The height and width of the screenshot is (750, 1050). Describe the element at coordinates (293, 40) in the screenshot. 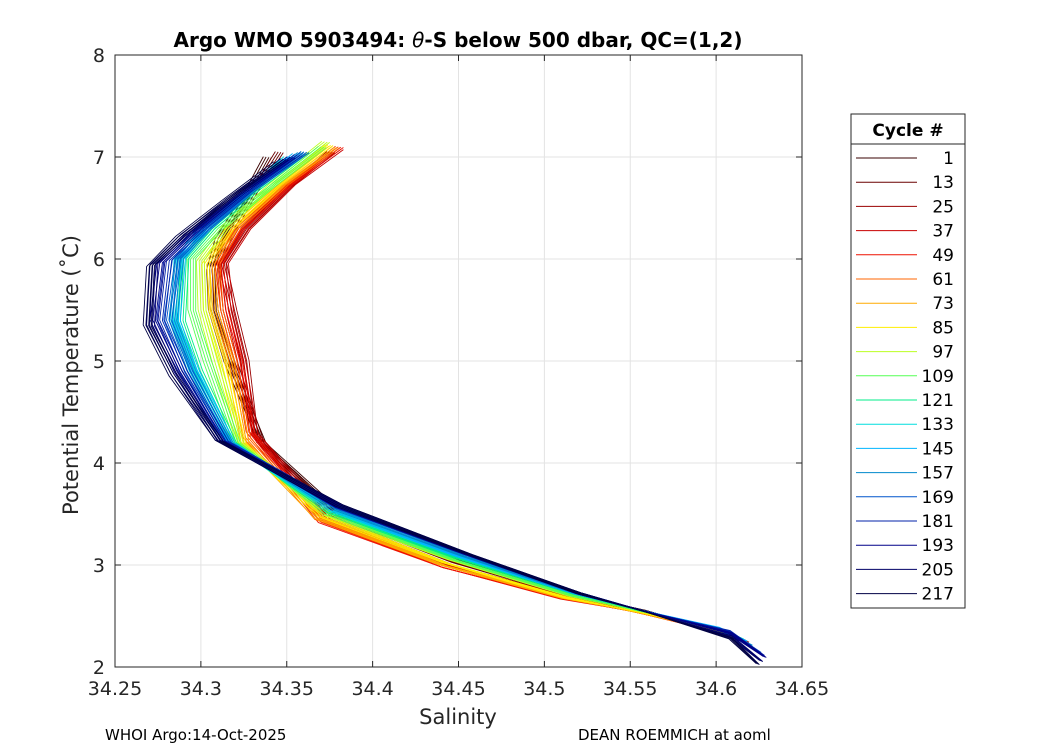

I see `title-prefix: Argo WMO 5903494:` at that location.